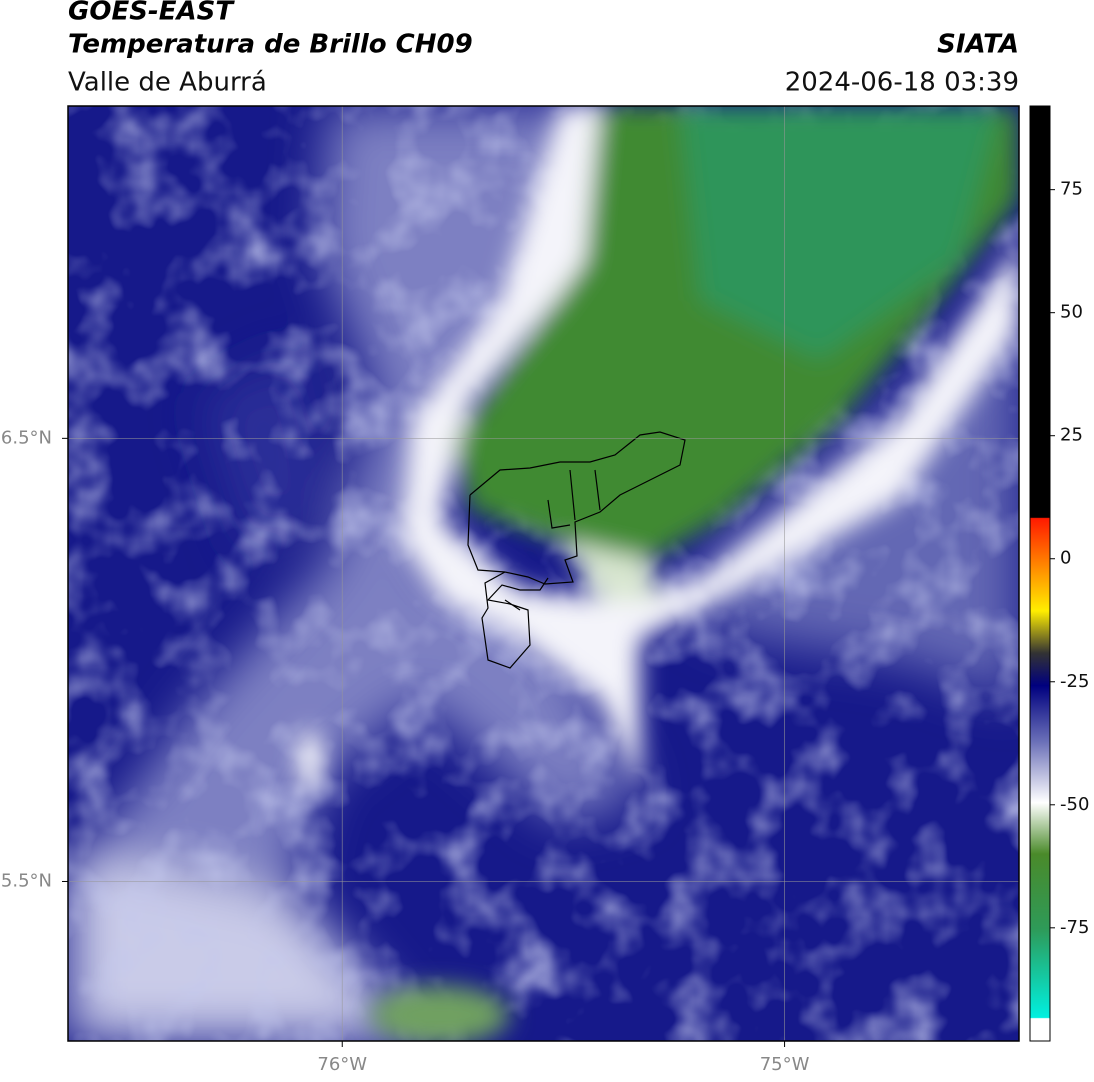  I want to click on colorbar, so click(1040, 573).